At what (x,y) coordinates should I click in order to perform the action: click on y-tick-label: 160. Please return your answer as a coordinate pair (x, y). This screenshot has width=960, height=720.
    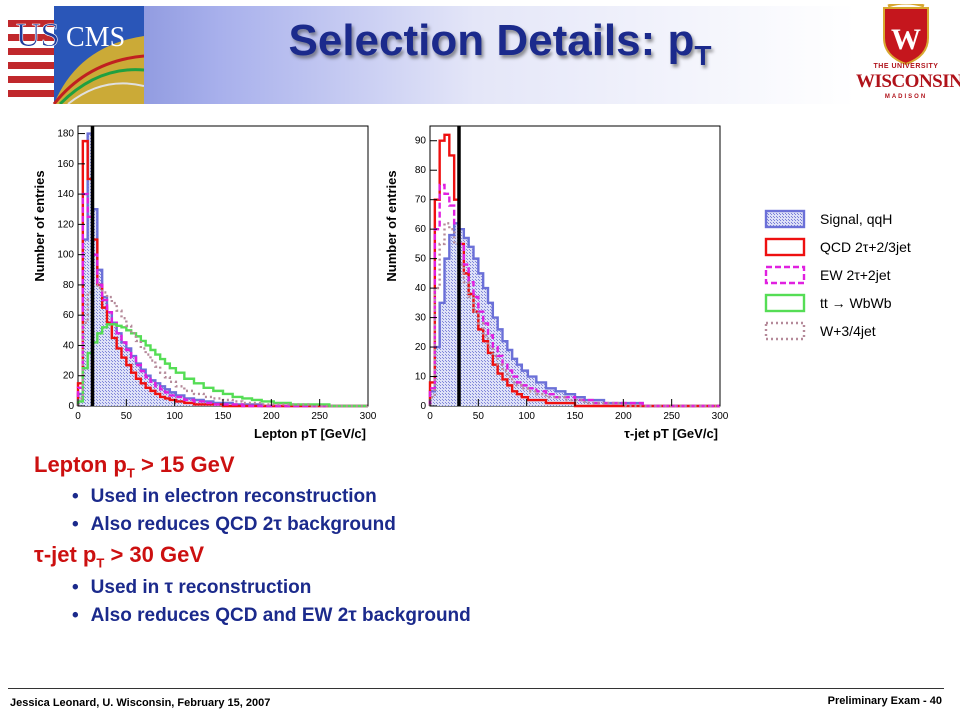
    Looking at the image, I should click on (65, 164).